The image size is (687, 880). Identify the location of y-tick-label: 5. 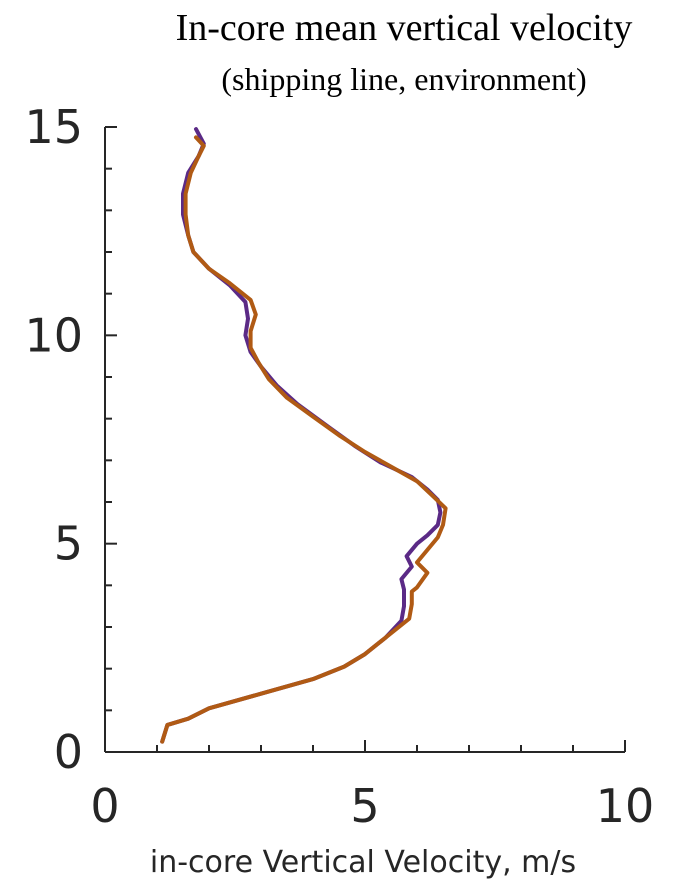
(68, 544).